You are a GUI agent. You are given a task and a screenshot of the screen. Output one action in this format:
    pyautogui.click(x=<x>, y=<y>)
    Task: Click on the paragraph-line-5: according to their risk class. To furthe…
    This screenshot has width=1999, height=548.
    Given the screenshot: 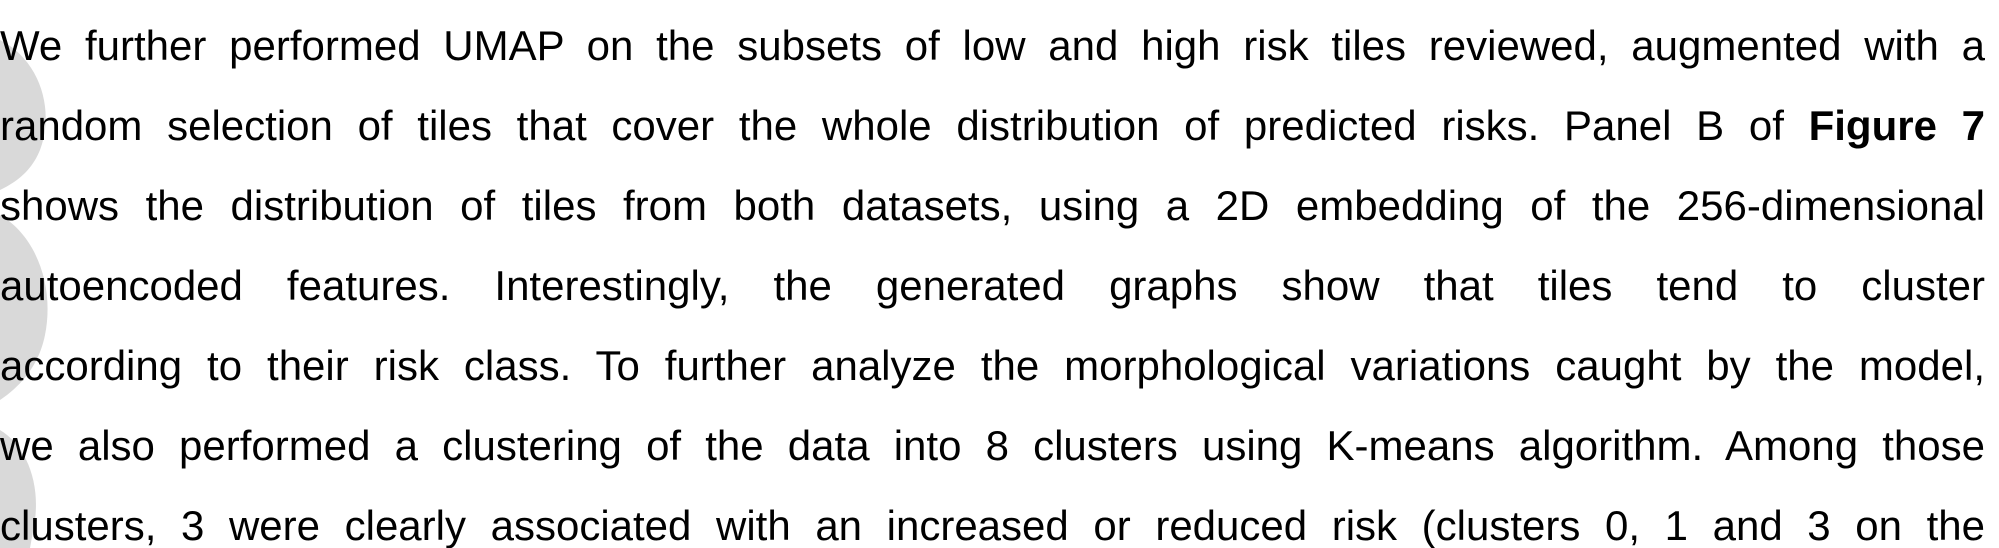 What is the action you would take?
    pyautogui.click(x=992, y=365)
    